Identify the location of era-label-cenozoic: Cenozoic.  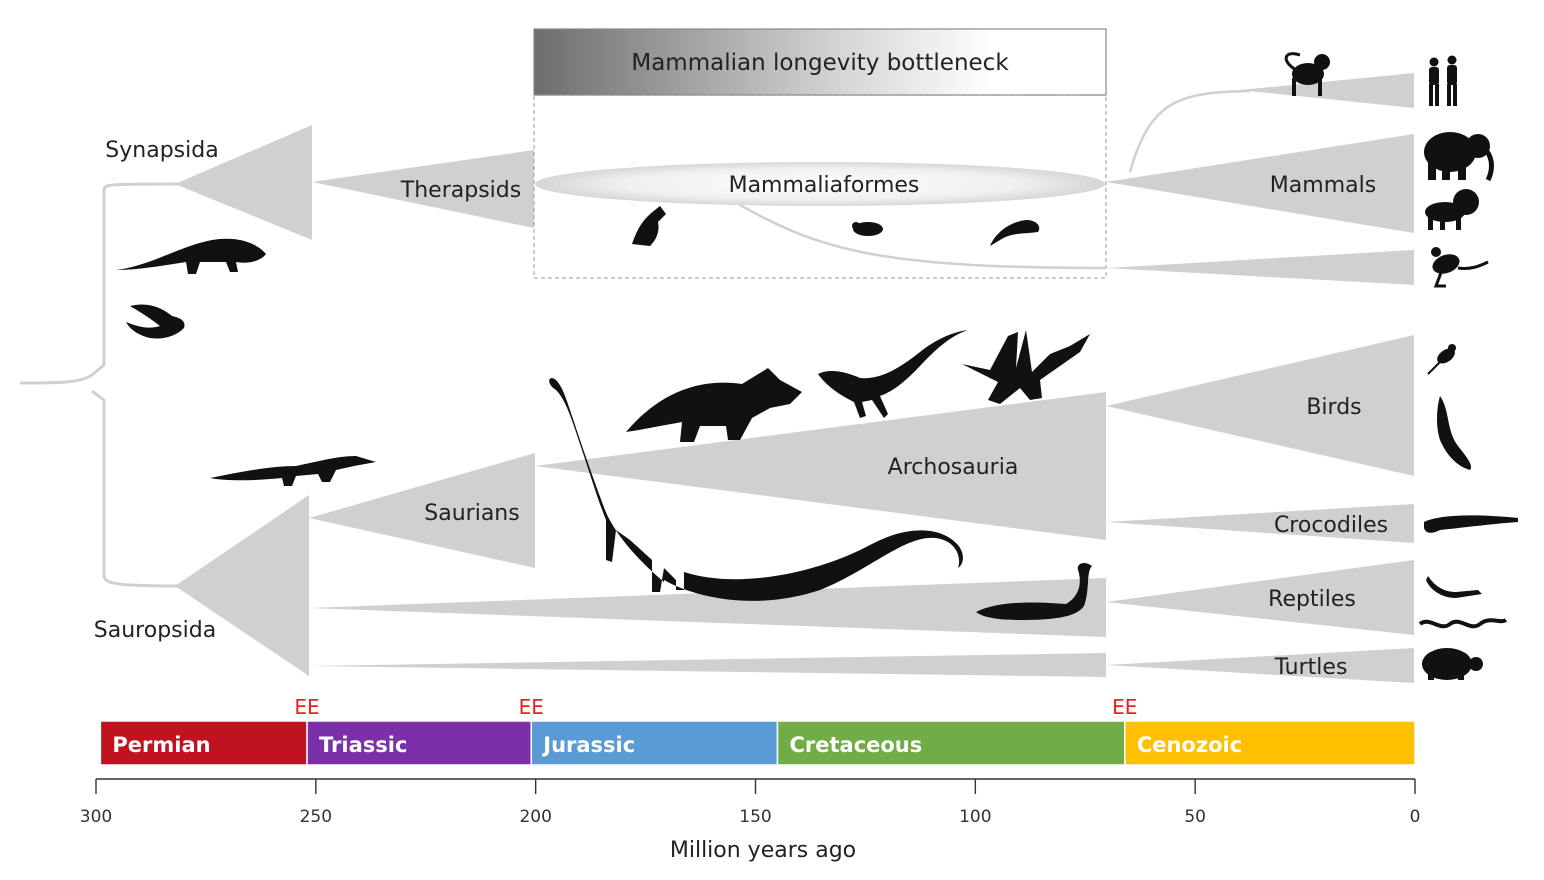
(1189, 745).